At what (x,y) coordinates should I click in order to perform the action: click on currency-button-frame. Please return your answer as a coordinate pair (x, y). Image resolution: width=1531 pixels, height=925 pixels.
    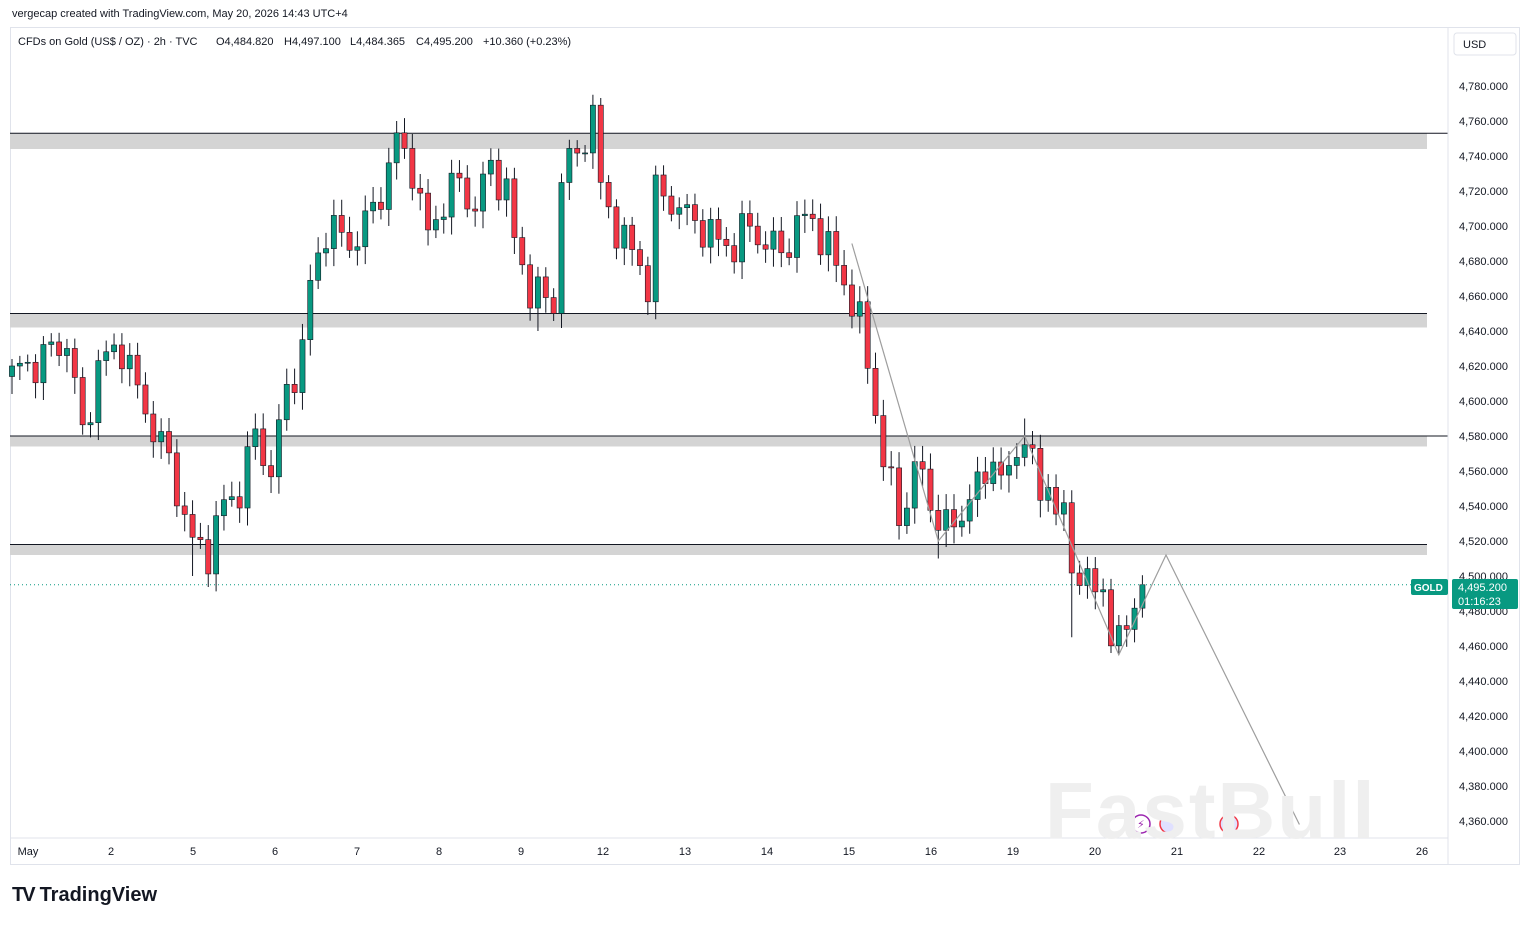
    Looking at the image, I should click on (1485, 44).